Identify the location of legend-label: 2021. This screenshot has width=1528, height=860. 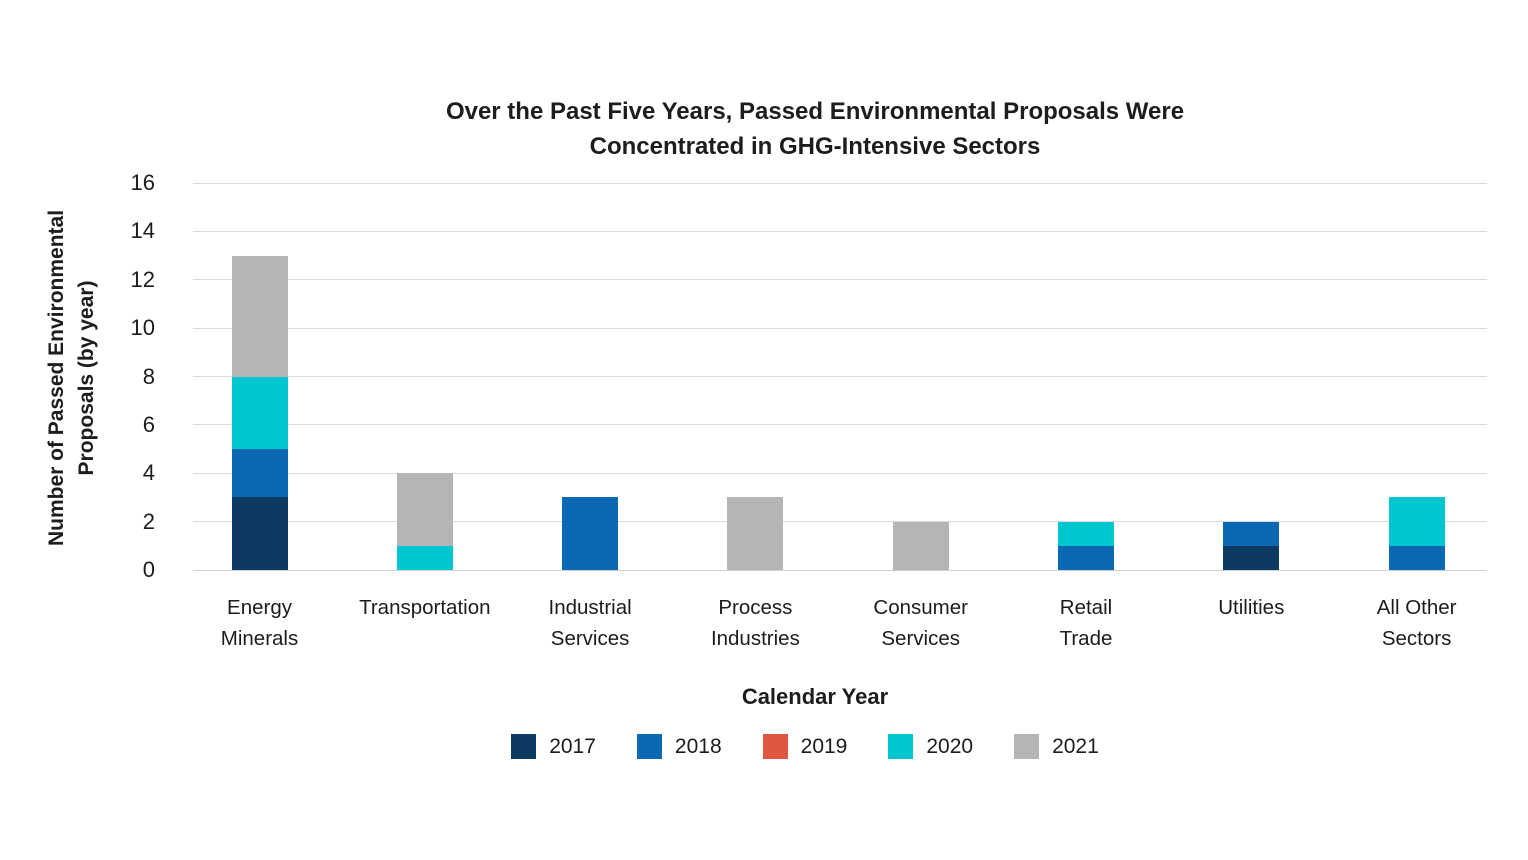
(1075, 746).